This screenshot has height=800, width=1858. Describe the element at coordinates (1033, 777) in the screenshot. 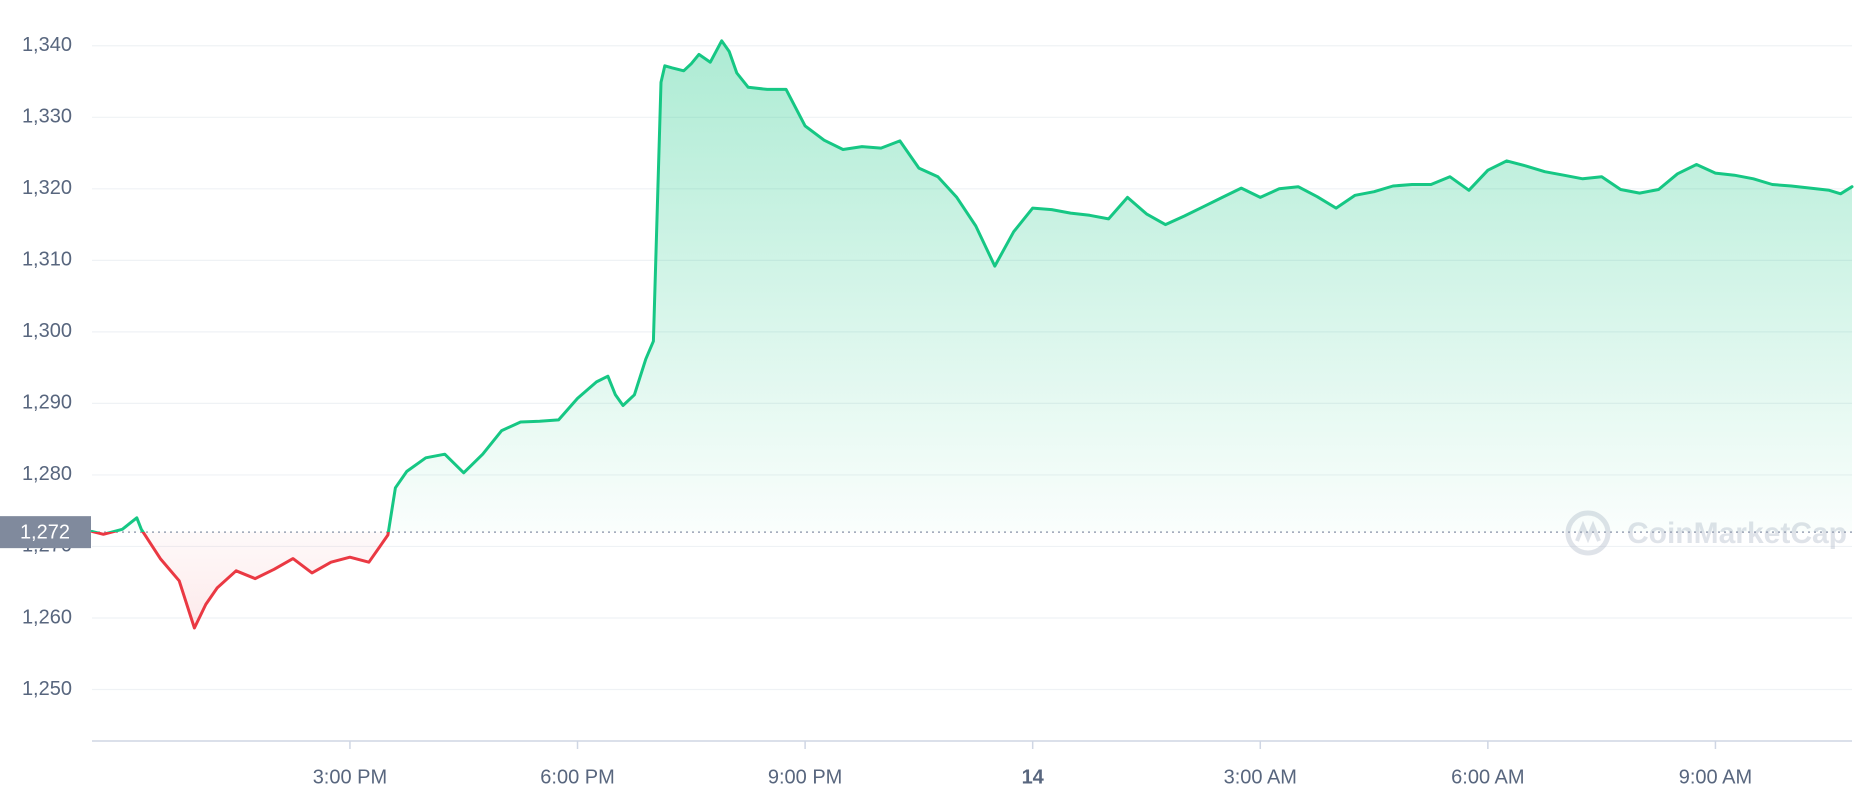

I see `x-tick-label: 14` at that location.